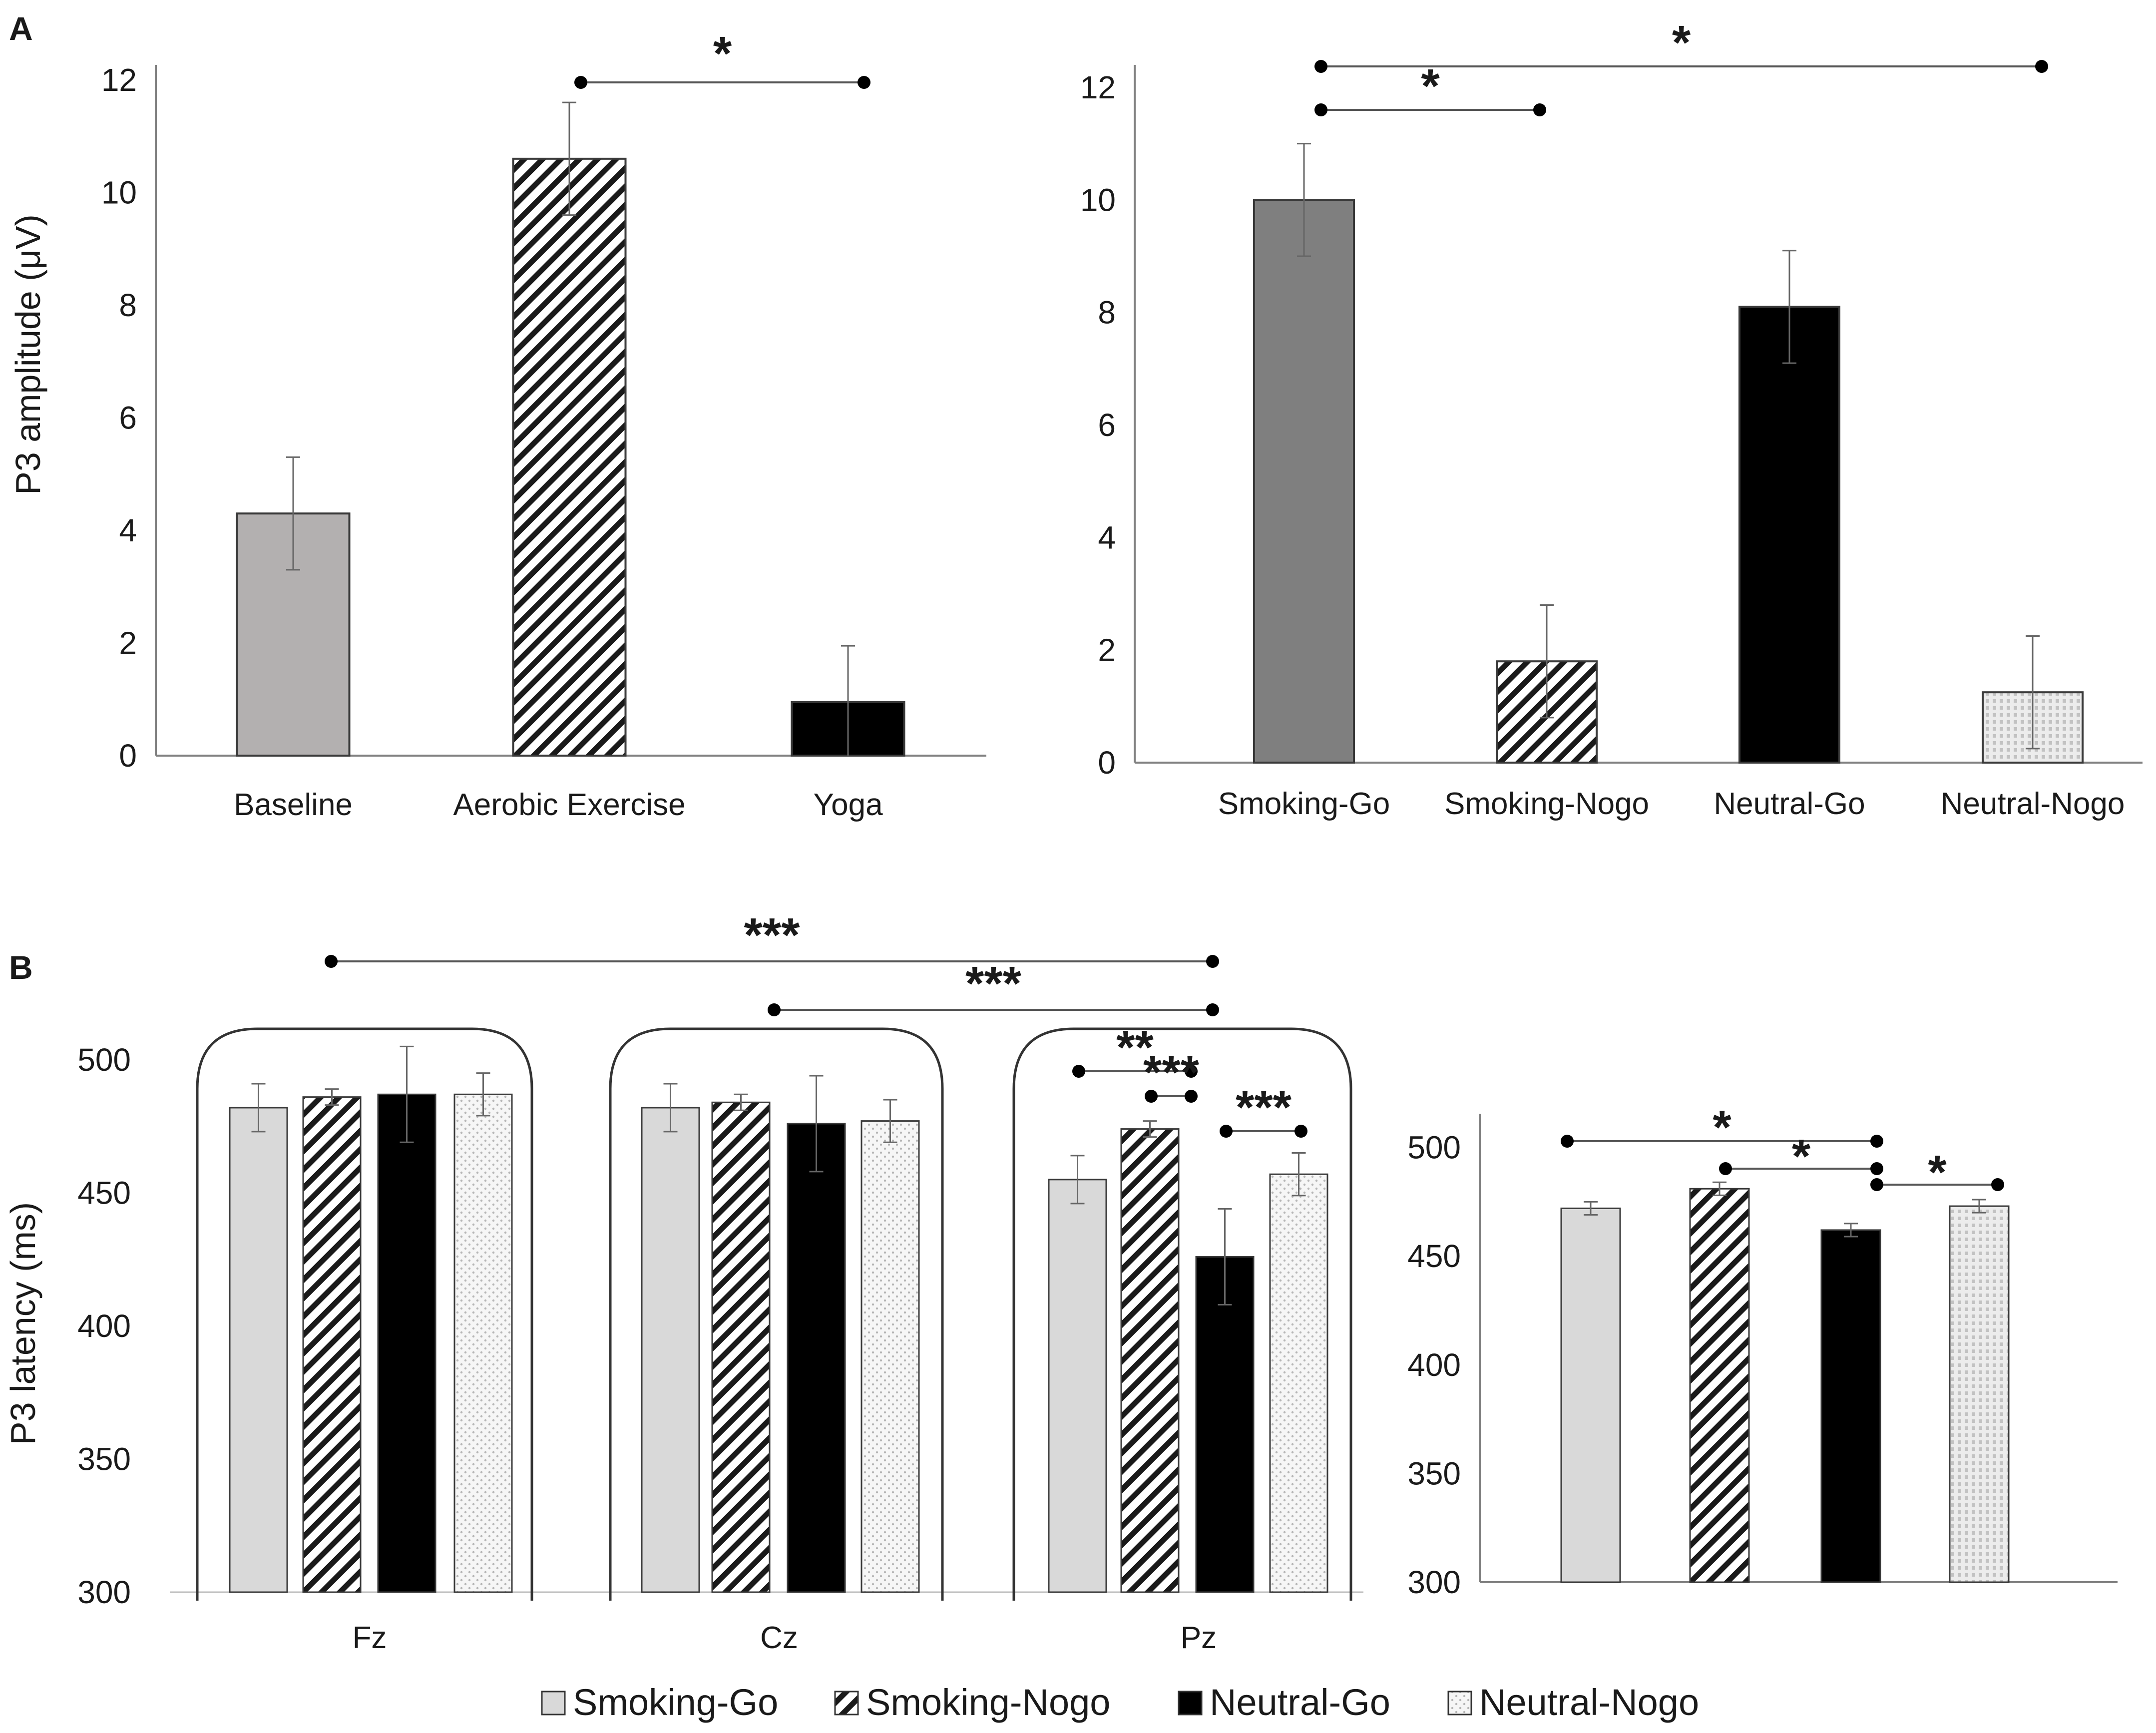 Image resolution: width=2156 pixels, height=1733 pixels. What do you see at coordinates (1298, 1383) in the screenshot?
I see `bar-neutral-nogo-pz` at bounding box center [1298, 1383].